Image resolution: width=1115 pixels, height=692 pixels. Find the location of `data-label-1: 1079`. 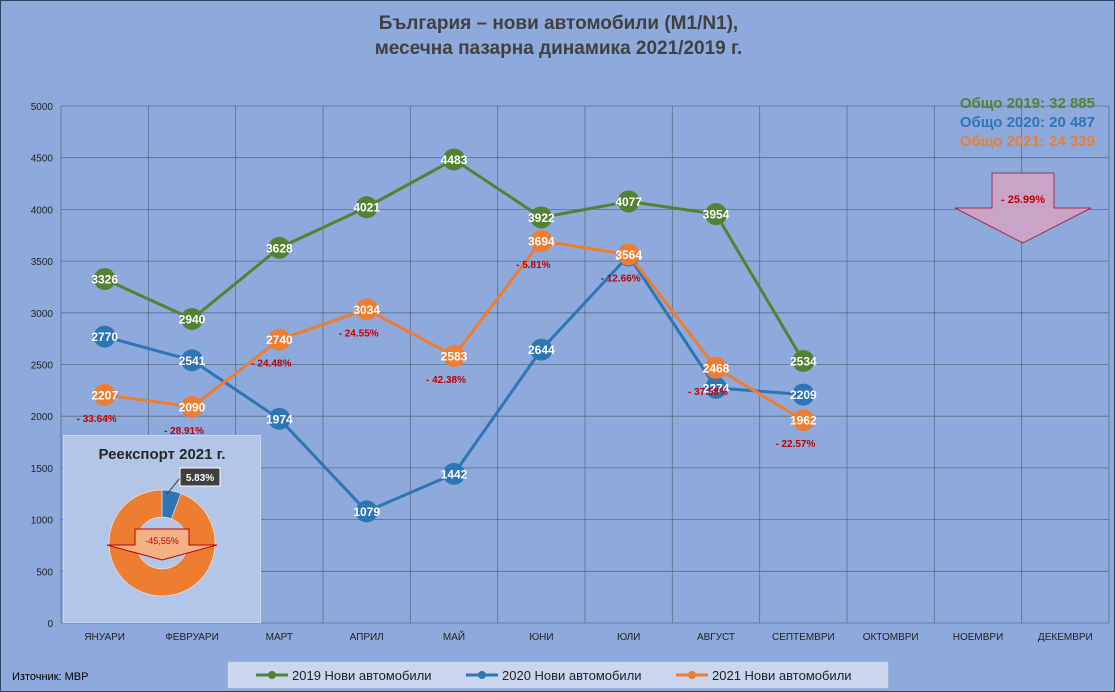

data-label-1: 1079 is located at coordinates (366, 512).